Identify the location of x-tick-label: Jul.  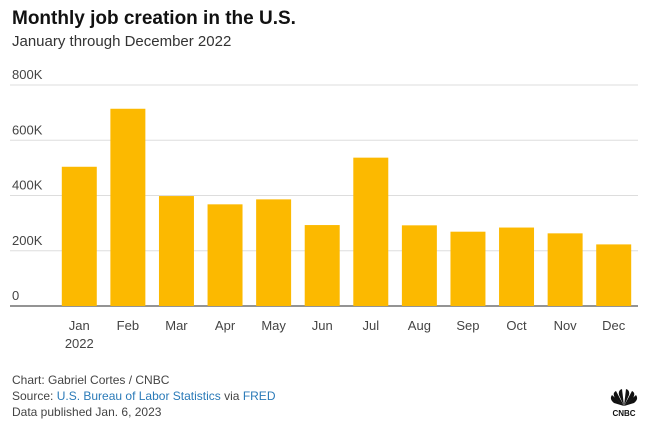
(370, 325).